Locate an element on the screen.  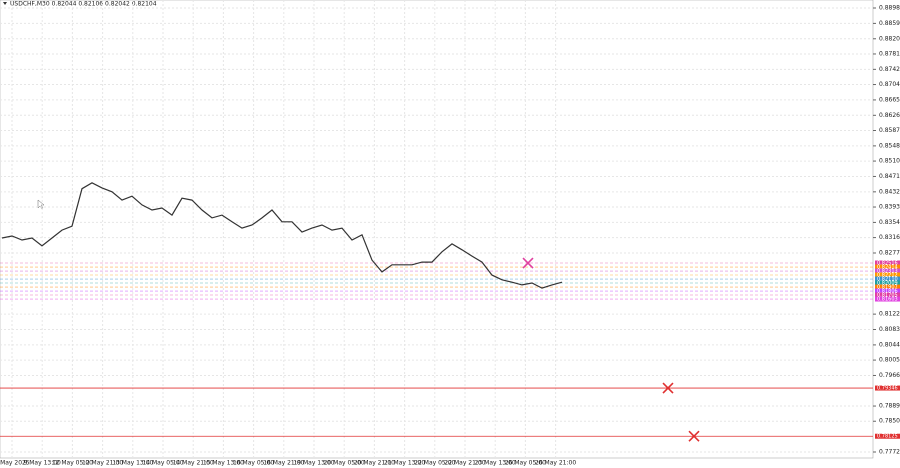
x-tick-label: 14 May 05:00 is located at coordinates (162, 463).